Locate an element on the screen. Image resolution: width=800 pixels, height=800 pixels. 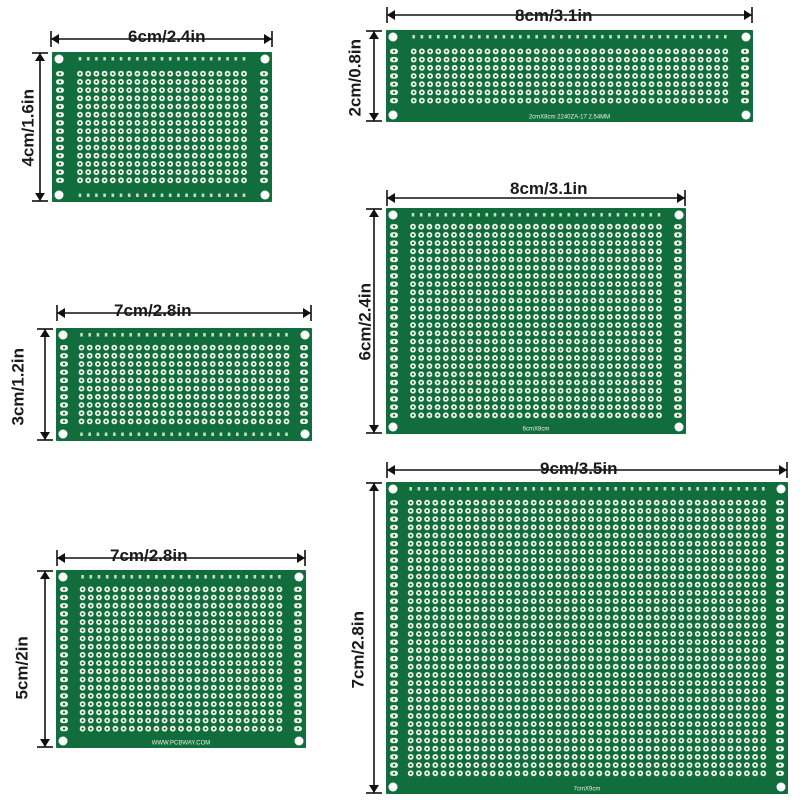
height-label: 4cm/1.6in is located at coordinates (28, 128).